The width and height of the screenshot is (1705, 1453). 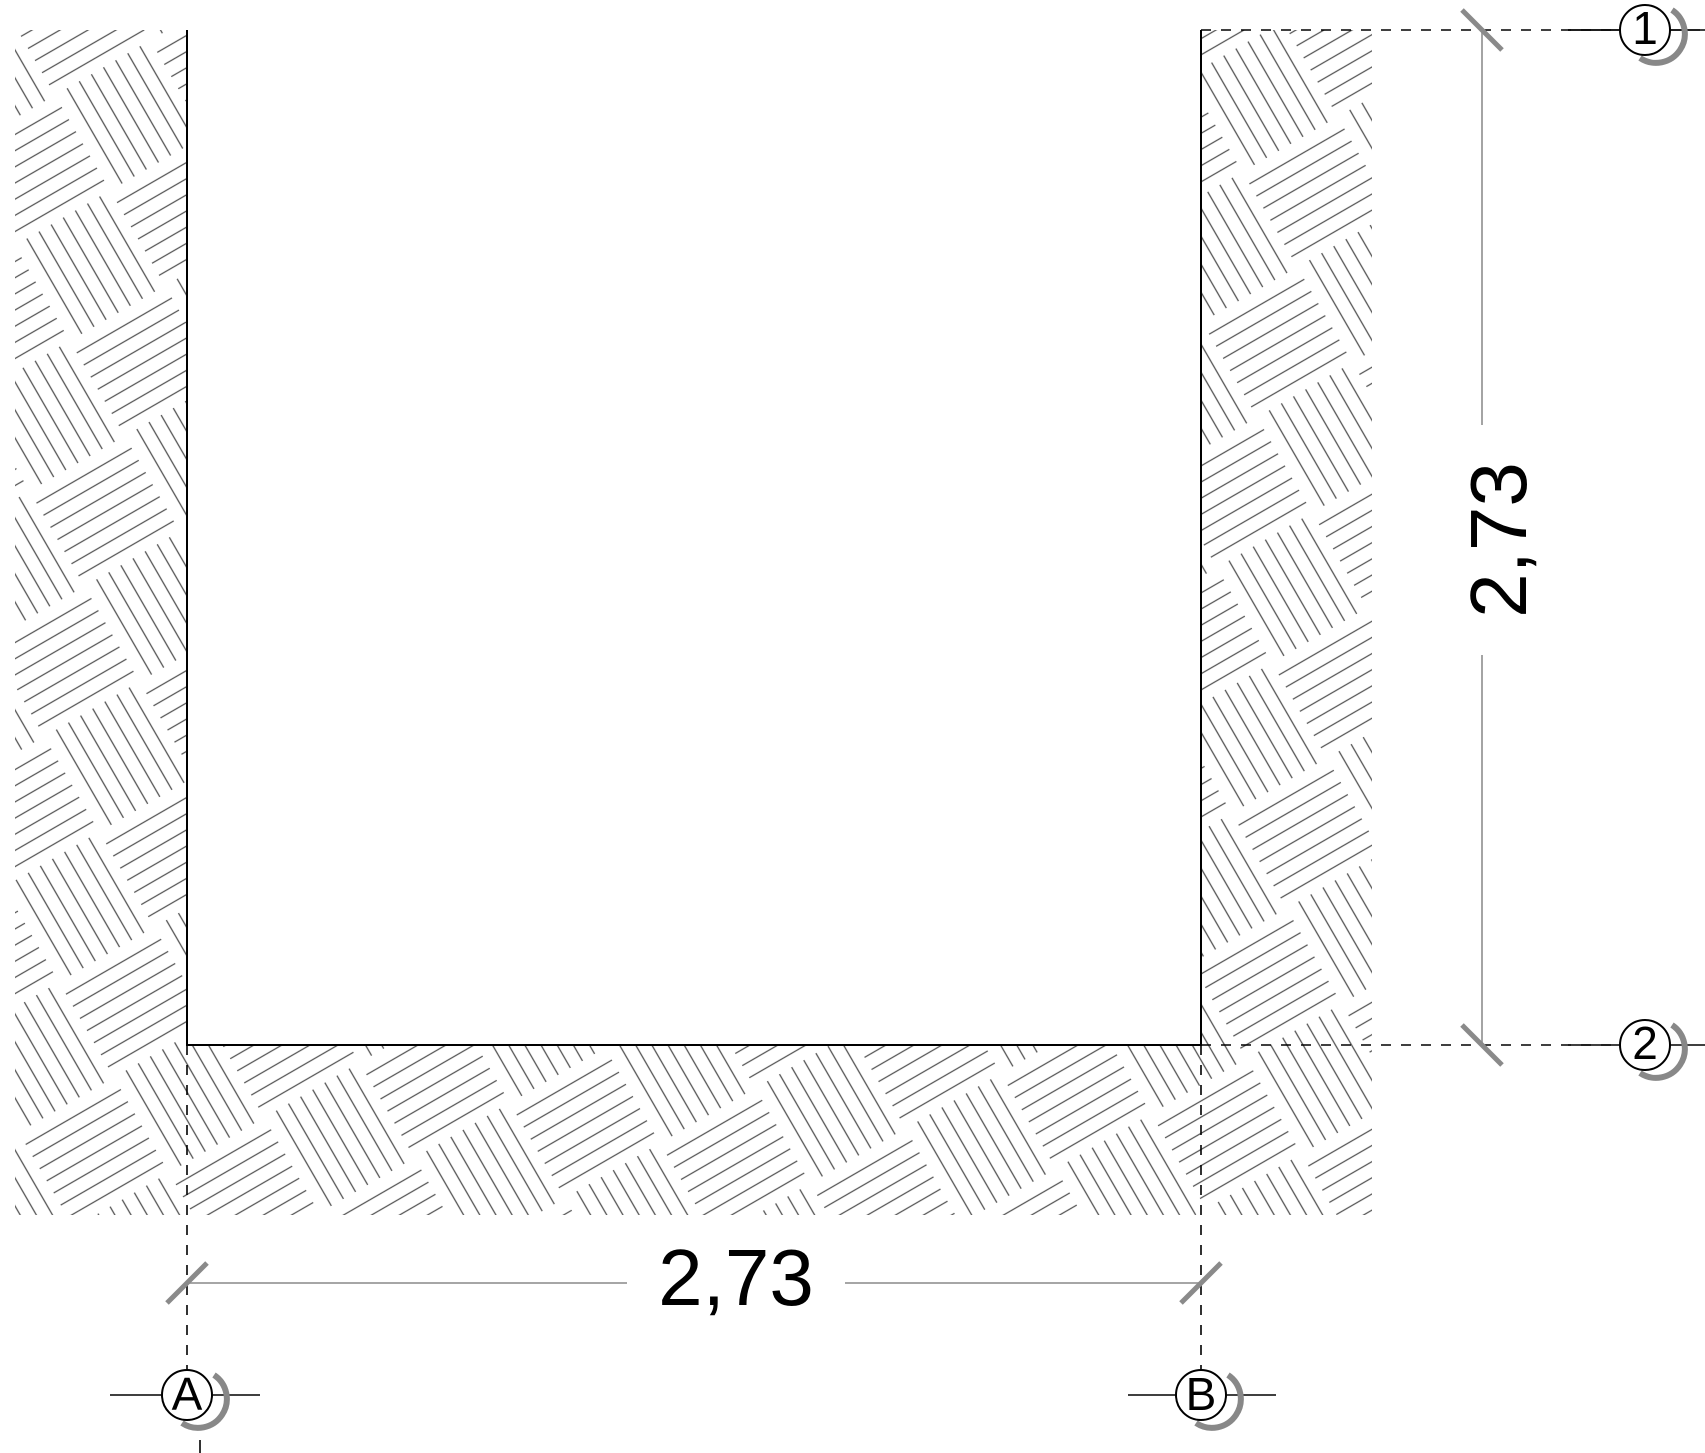 I want to click on horizontal-dimension-tick-right, so click(x=1201, y=1283).